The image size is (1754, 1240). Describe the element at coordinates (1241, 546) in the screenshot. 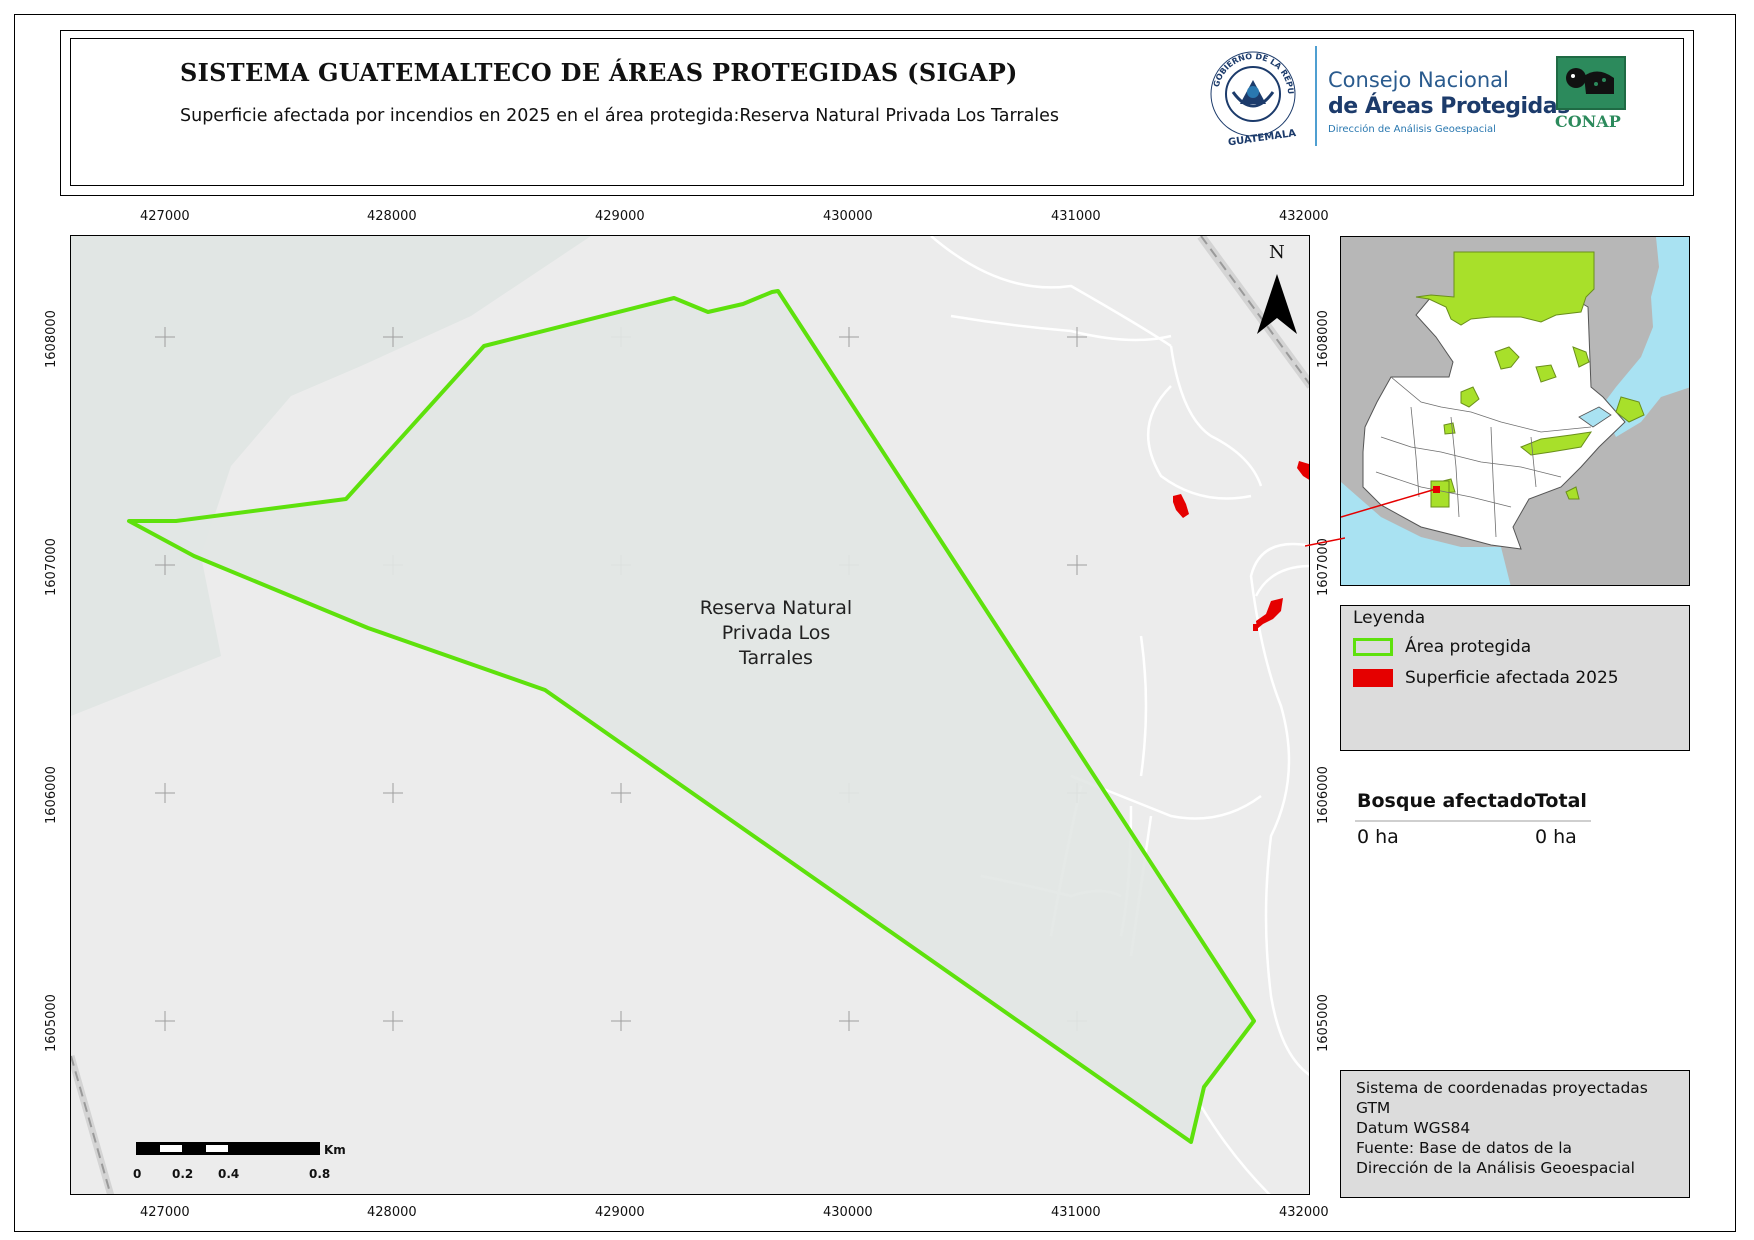

I see `affected-surface-patches` at that location.